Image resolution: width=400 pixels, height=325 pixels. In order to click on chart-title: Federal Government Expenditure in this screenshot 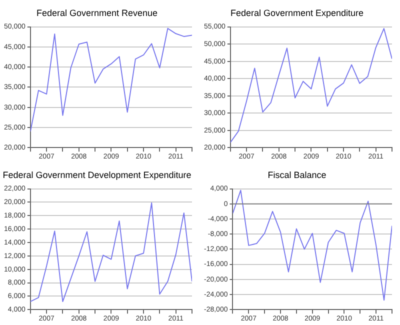, I will do `click(297, 13)`.